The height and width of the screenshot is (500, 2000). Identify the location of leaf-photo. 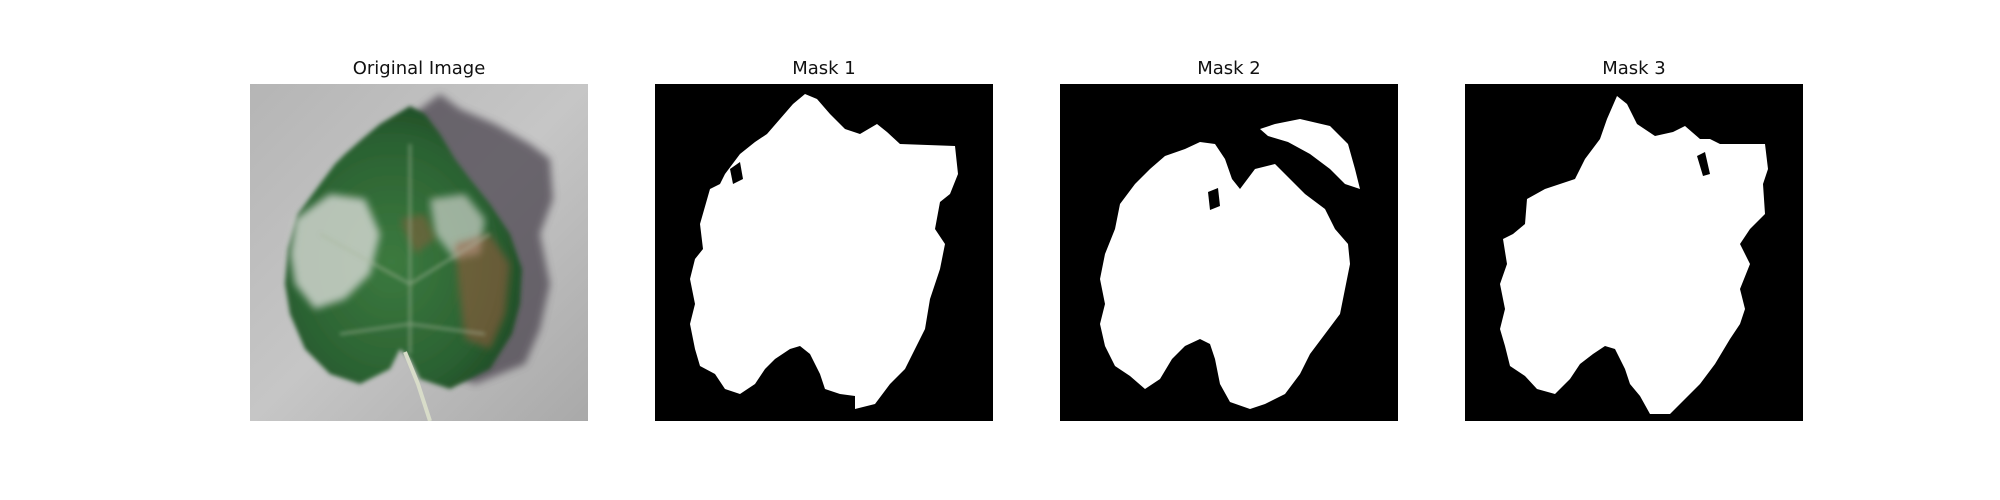
(419, 252).